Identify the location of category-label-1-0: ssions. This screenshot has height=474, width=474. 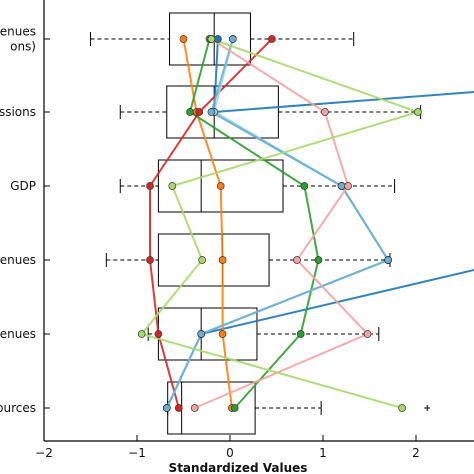
(18, 112).